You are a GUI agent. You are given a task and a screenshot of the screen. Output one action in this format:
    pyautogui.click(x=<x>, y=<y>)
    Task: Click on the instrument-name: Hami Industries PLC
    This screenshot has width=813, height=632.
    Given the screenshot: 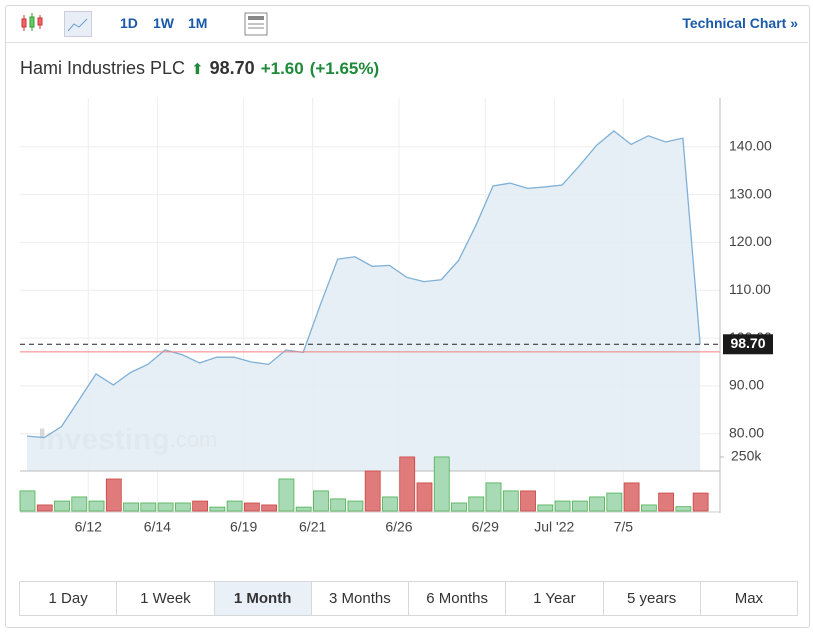 What is the action you would take?
    pyautogui.click(x=103, y=68)
    